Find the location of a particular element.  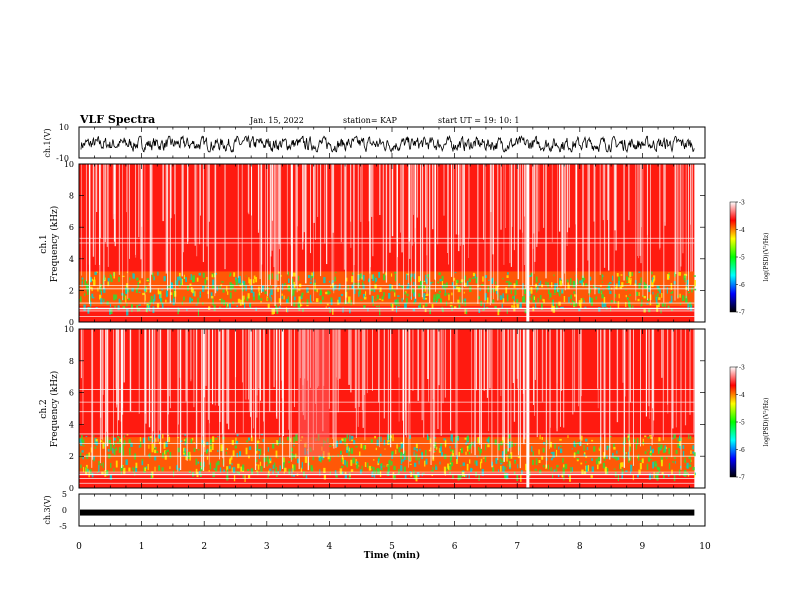

x-tick-label: 4 is located at coordinates (330, 547).